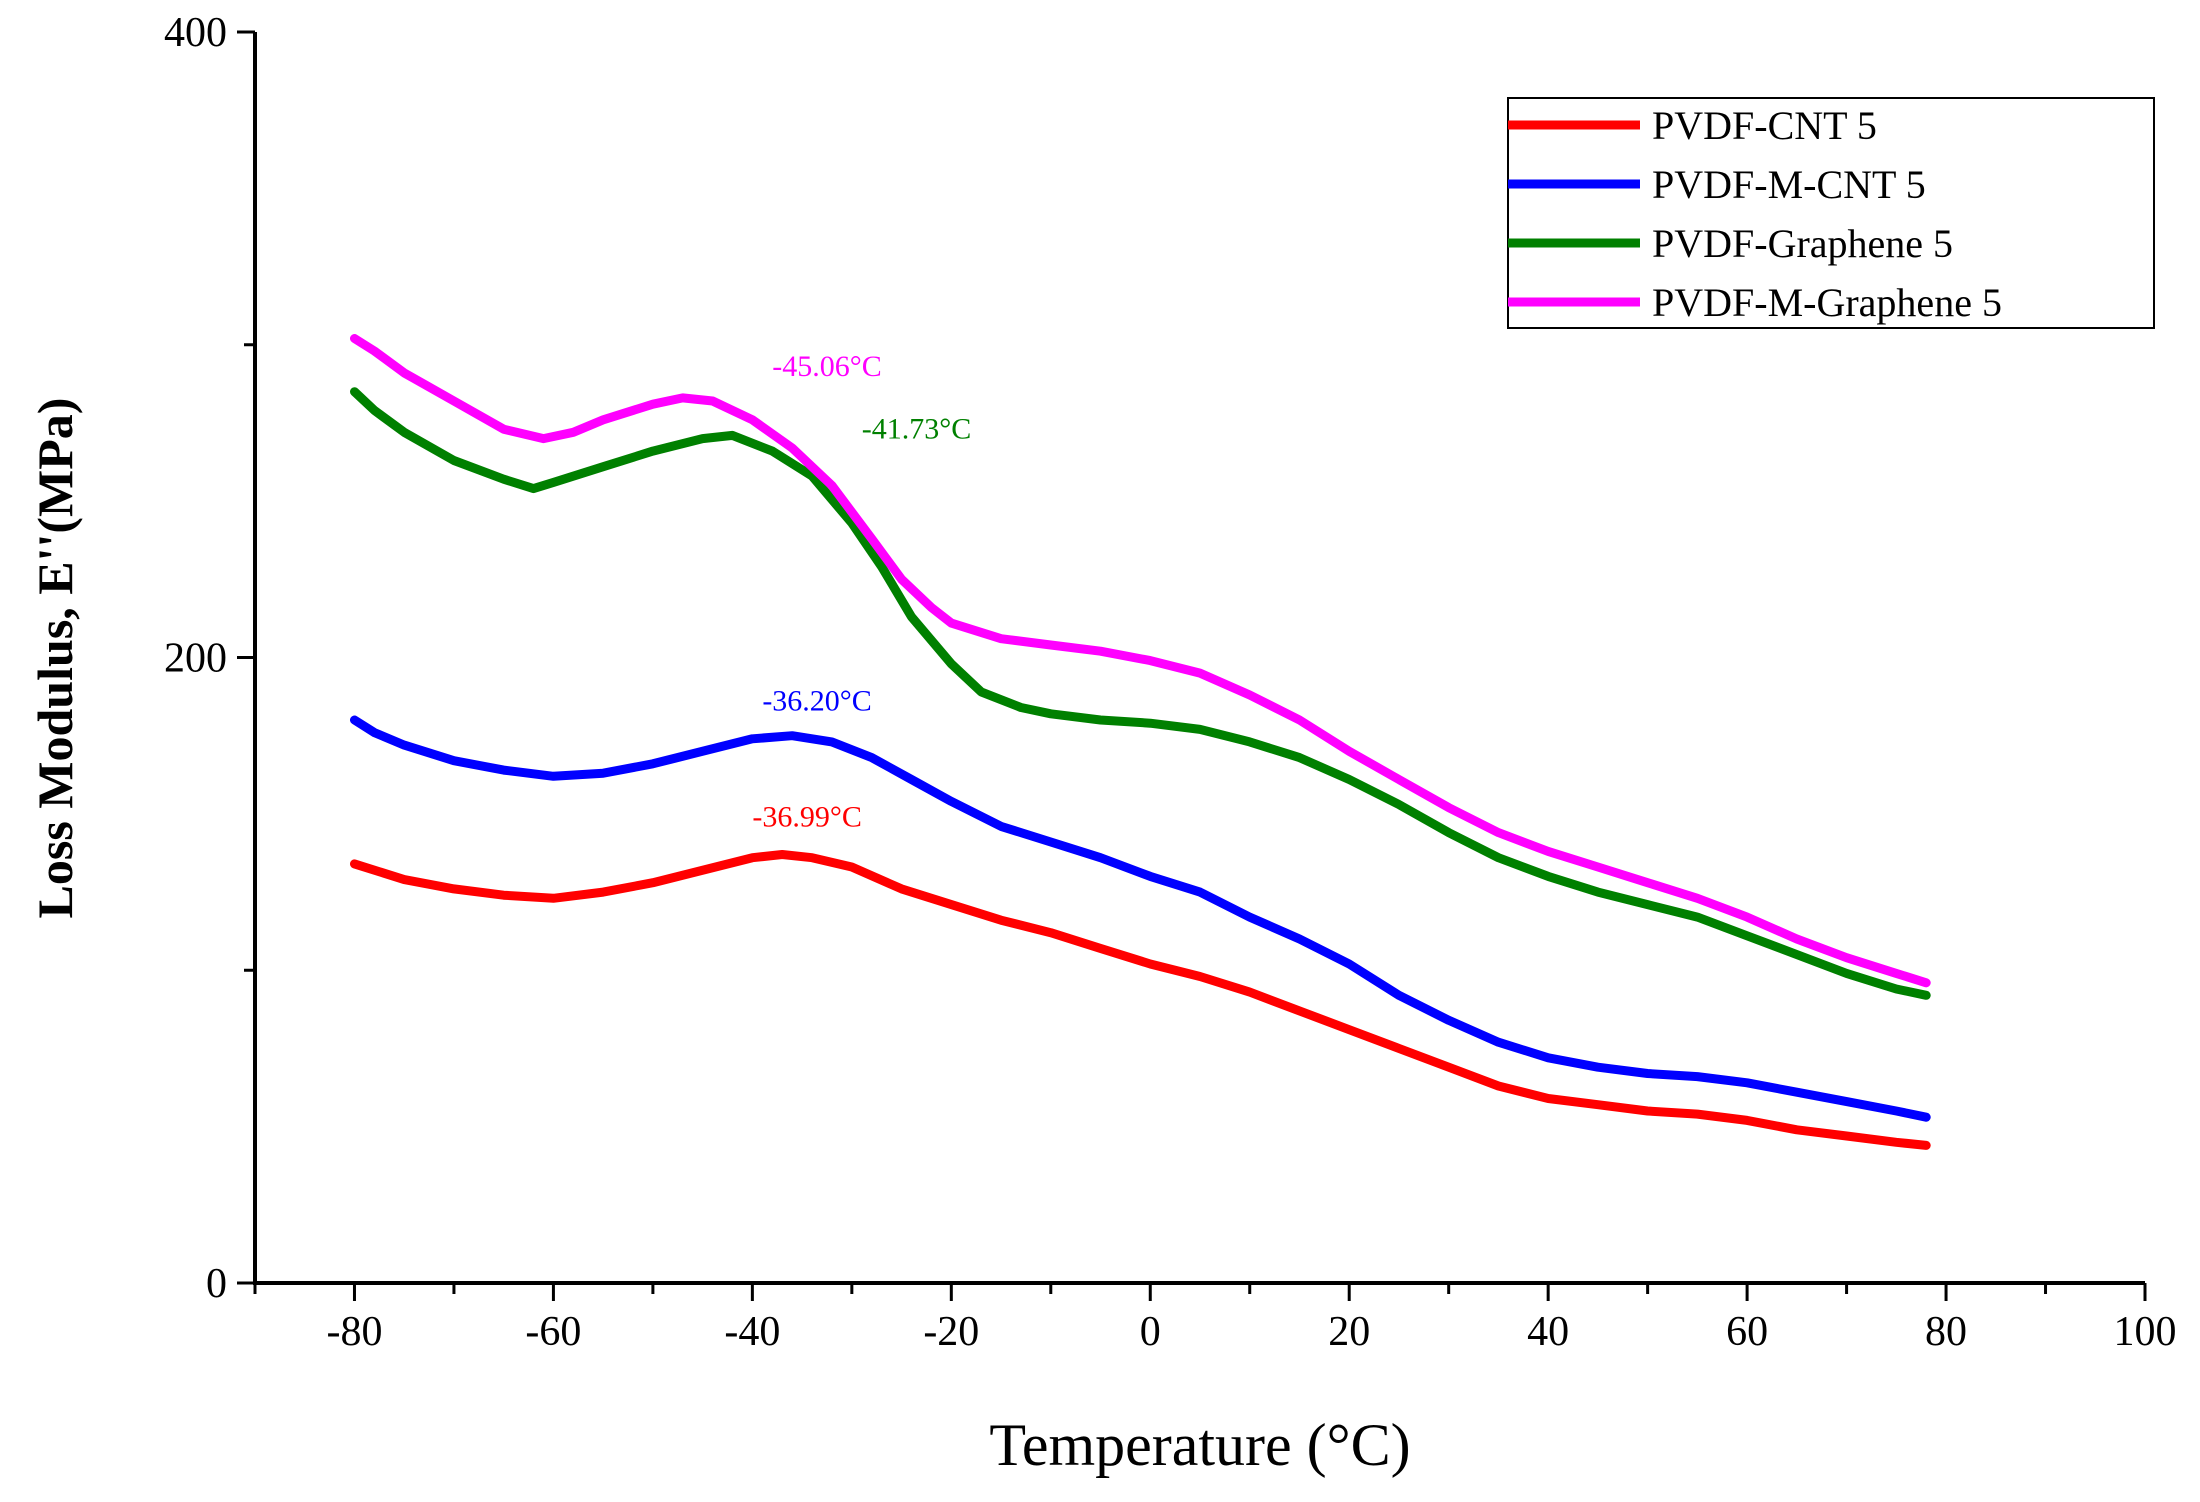 Image resolution: width=2200 pixels, height=1502 pixels. What do you see at coordinates (817, 701) in the screenshot?
I see `peak-annotation: -36.20°C` at bounding box center [817, 701].